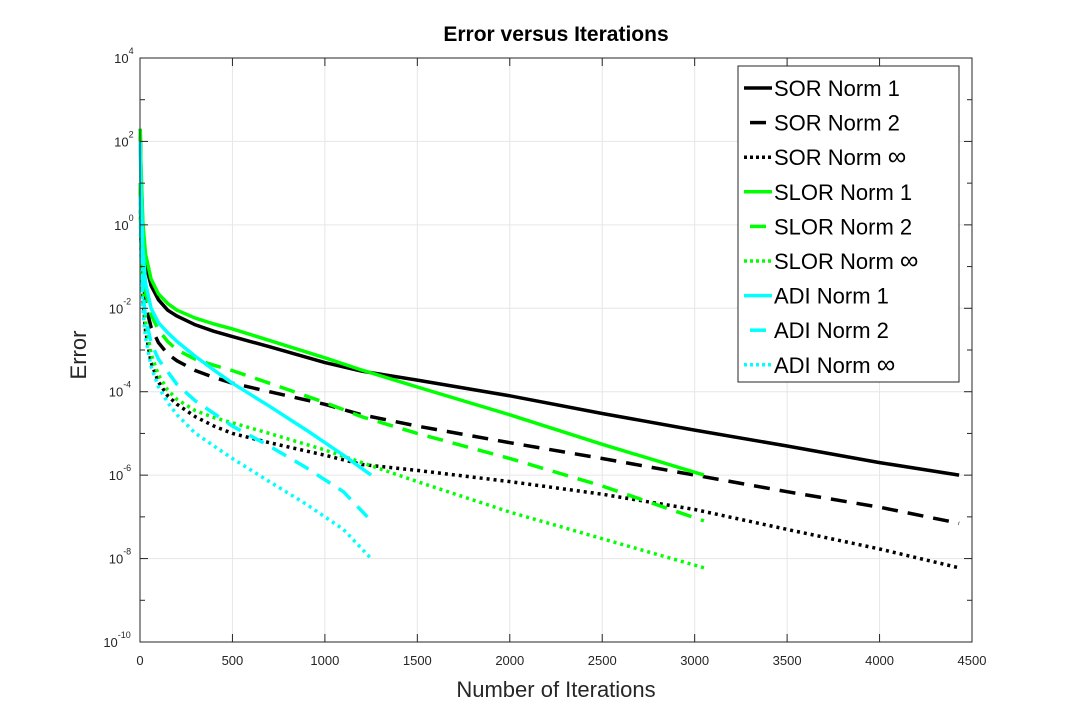 The width and height of the screenshot is (1075, 721). I want to click on legend-label: ADI Norm 1, so click(831, 296).